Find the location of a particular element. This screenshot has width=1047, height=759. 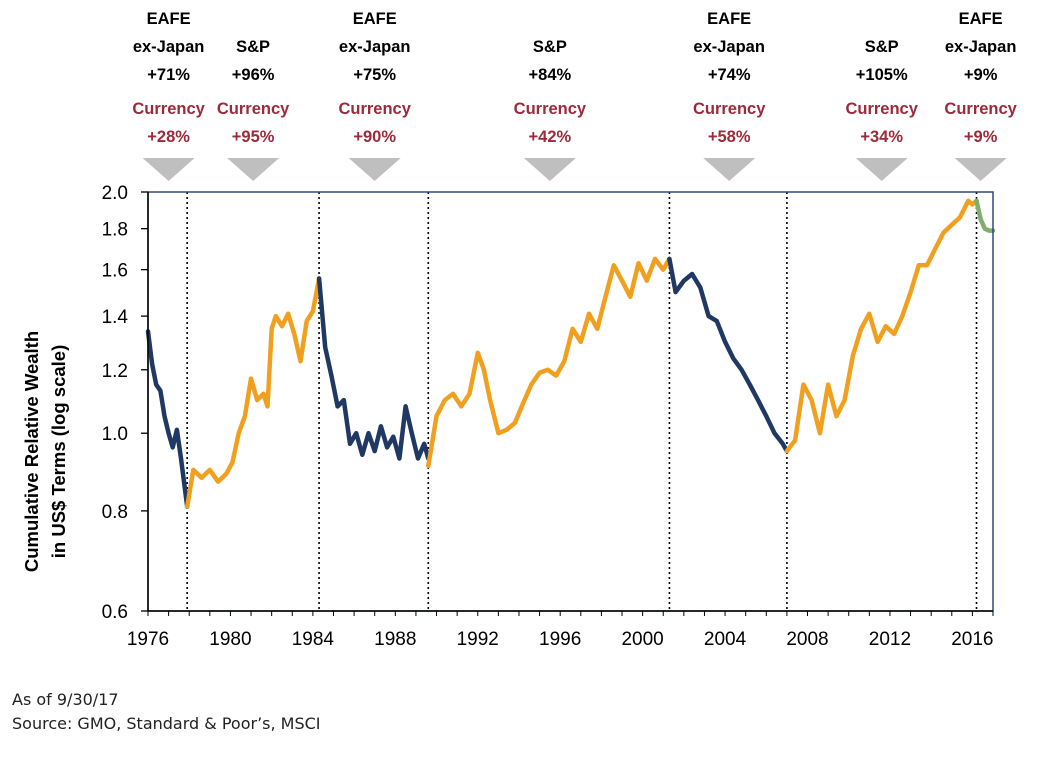

period-annotation: EAFE ex-Japan +9% Currency +9% is located at coordinates (981, 95).